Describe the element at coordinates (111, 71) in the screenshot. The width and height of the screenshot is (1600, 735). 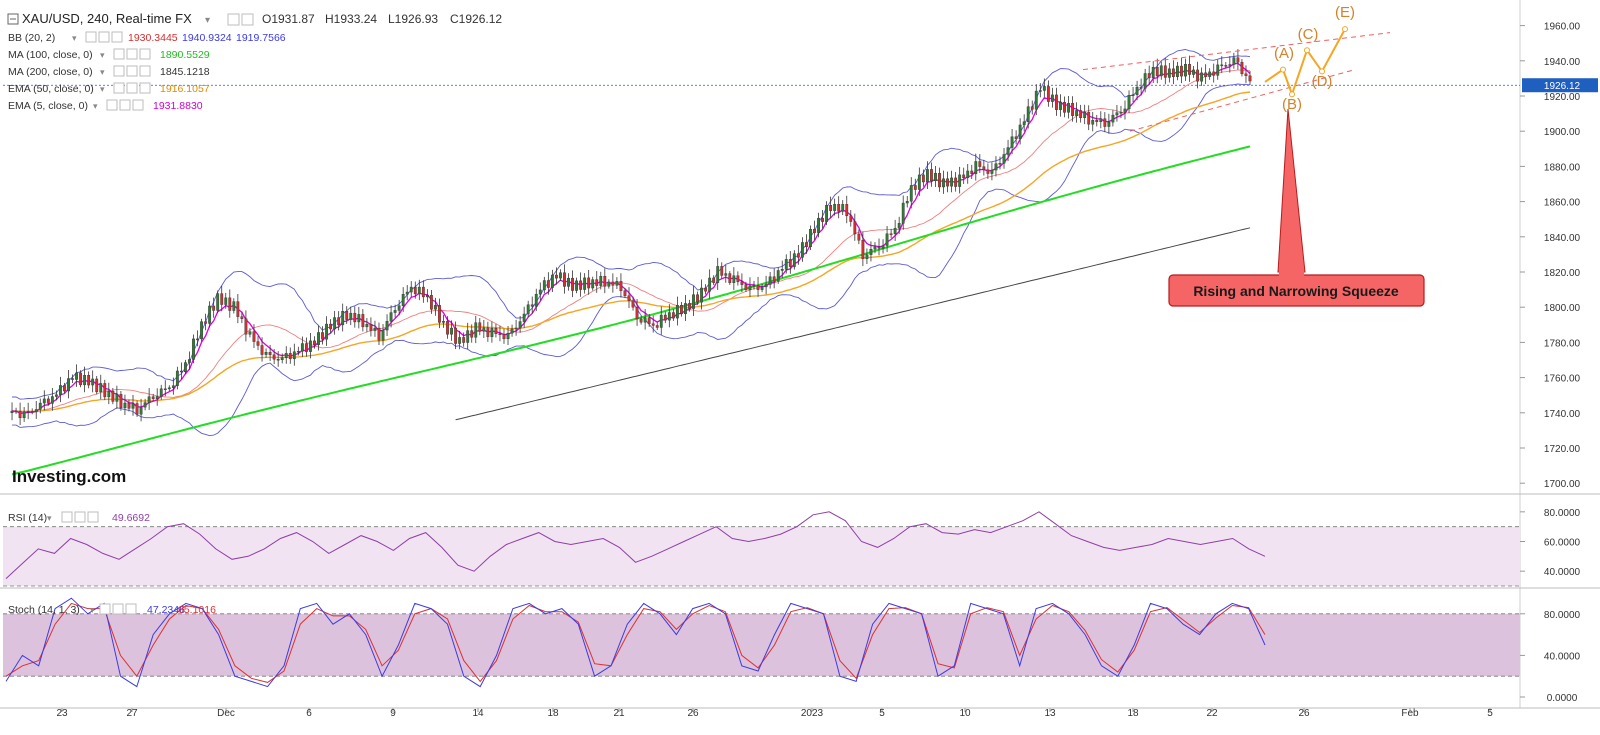
I see `legend-controls: ▾▾▾▾▾` at that location.